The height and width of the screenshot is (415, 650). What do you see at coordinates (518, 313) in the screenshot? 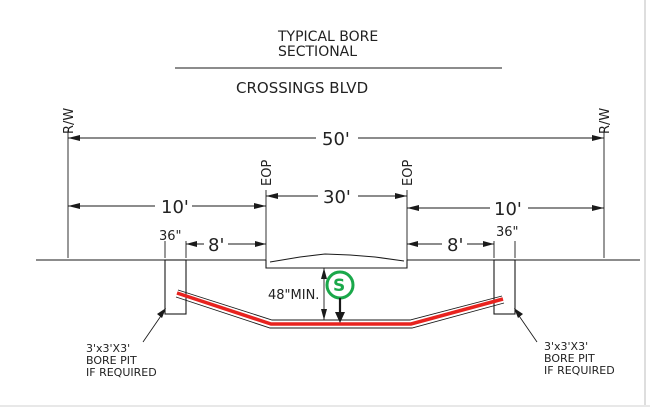
I see `note-right-leader-arrow` at bounding box center [518, 313].